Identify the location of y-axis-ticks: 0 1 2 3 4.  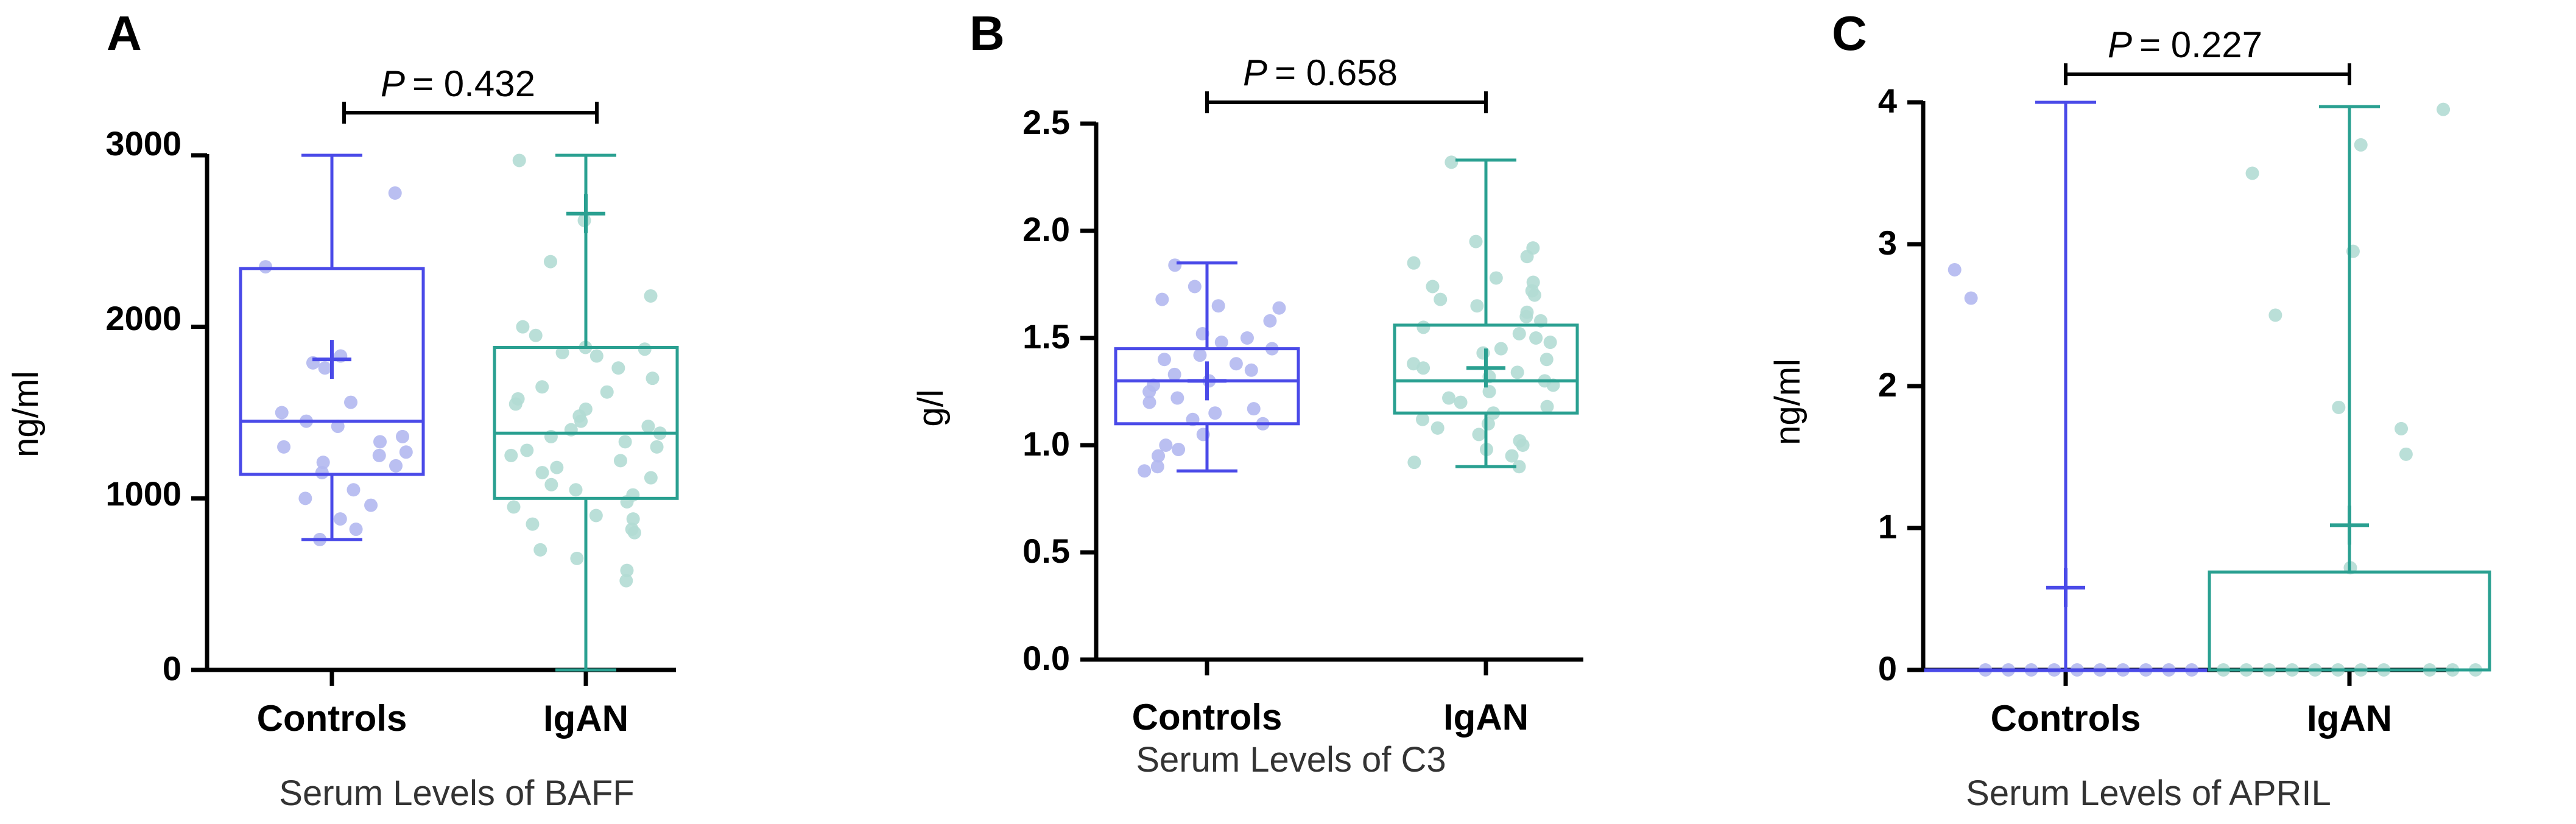
(1887, 385).